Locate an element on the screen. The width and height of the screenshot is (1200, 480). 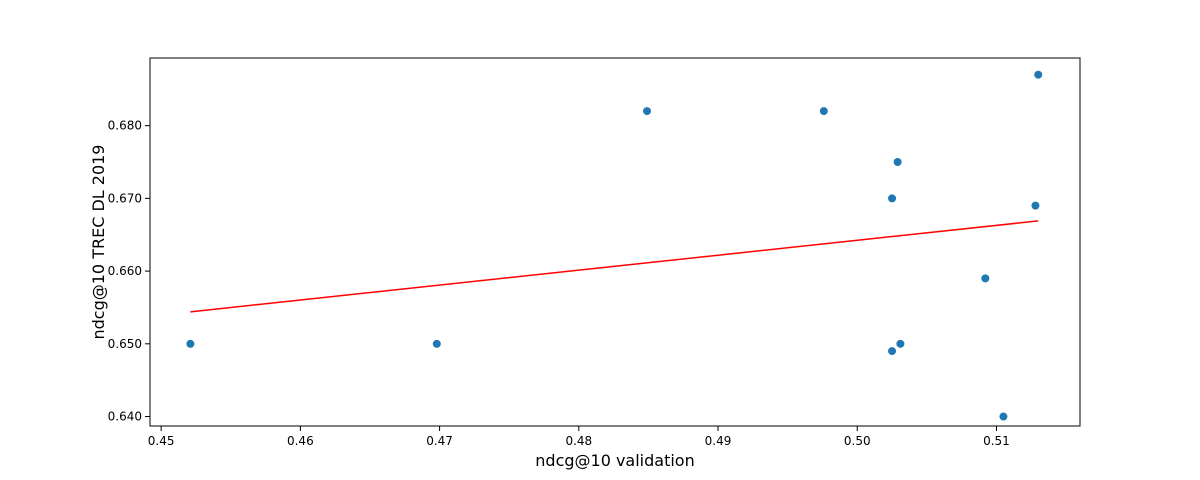
y-axis-ticks: 0.640 0.650 0.660 0.670 0.680 is located at coordinates (129, 271).